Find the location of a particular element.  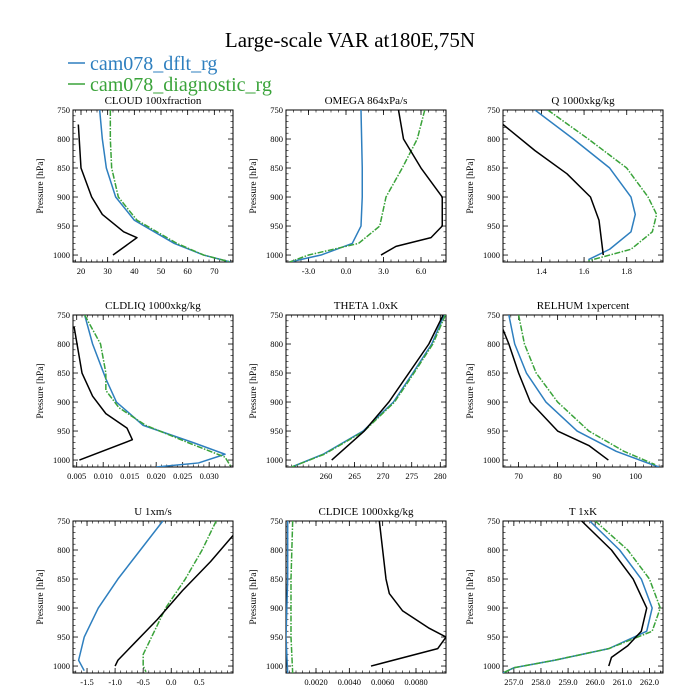

x-tick-label: -1.0 is located at coordinates (114, 682).